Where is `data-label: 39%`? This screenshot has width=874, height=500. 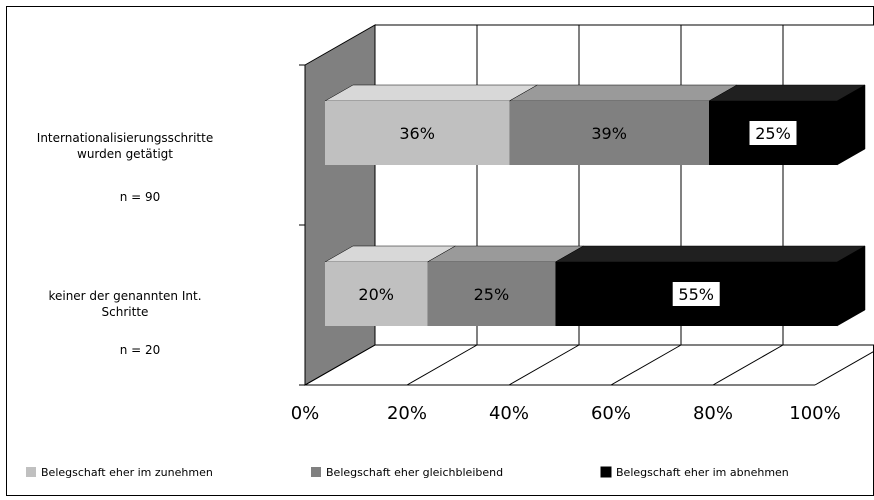
data-label: 39% is located at coordinates (609, 133).